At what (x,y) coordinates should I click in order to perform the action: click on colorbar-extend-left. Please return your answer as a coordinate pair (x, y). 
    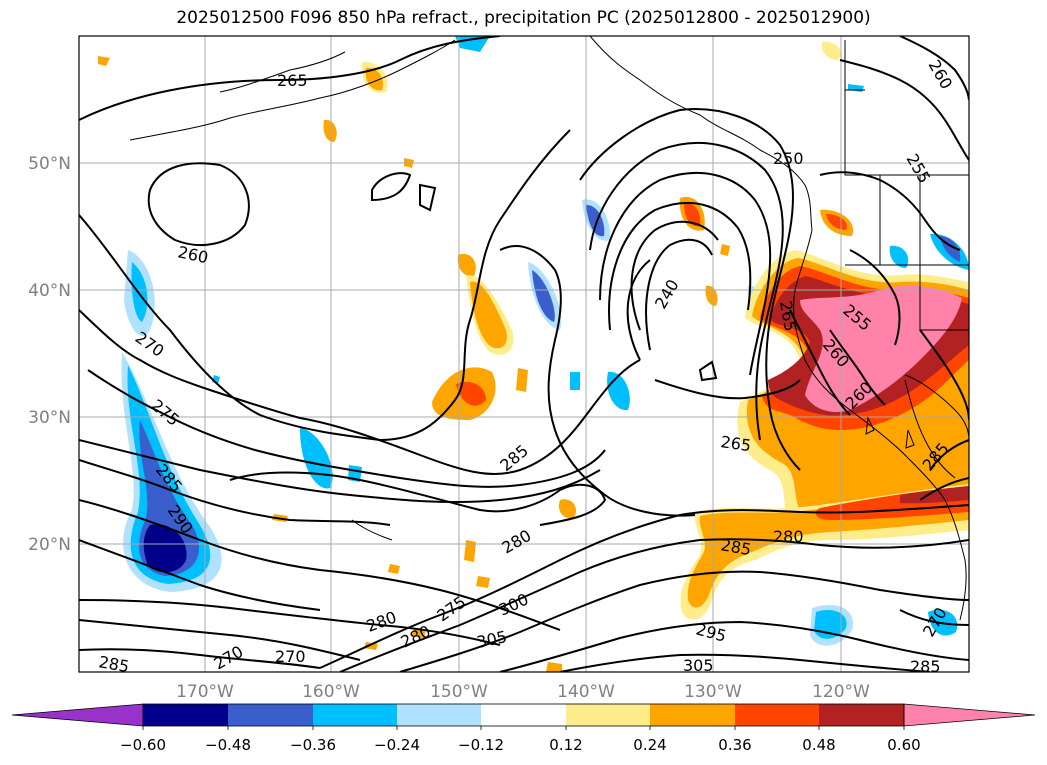
    Looking at the image, I should click on (77, 715).